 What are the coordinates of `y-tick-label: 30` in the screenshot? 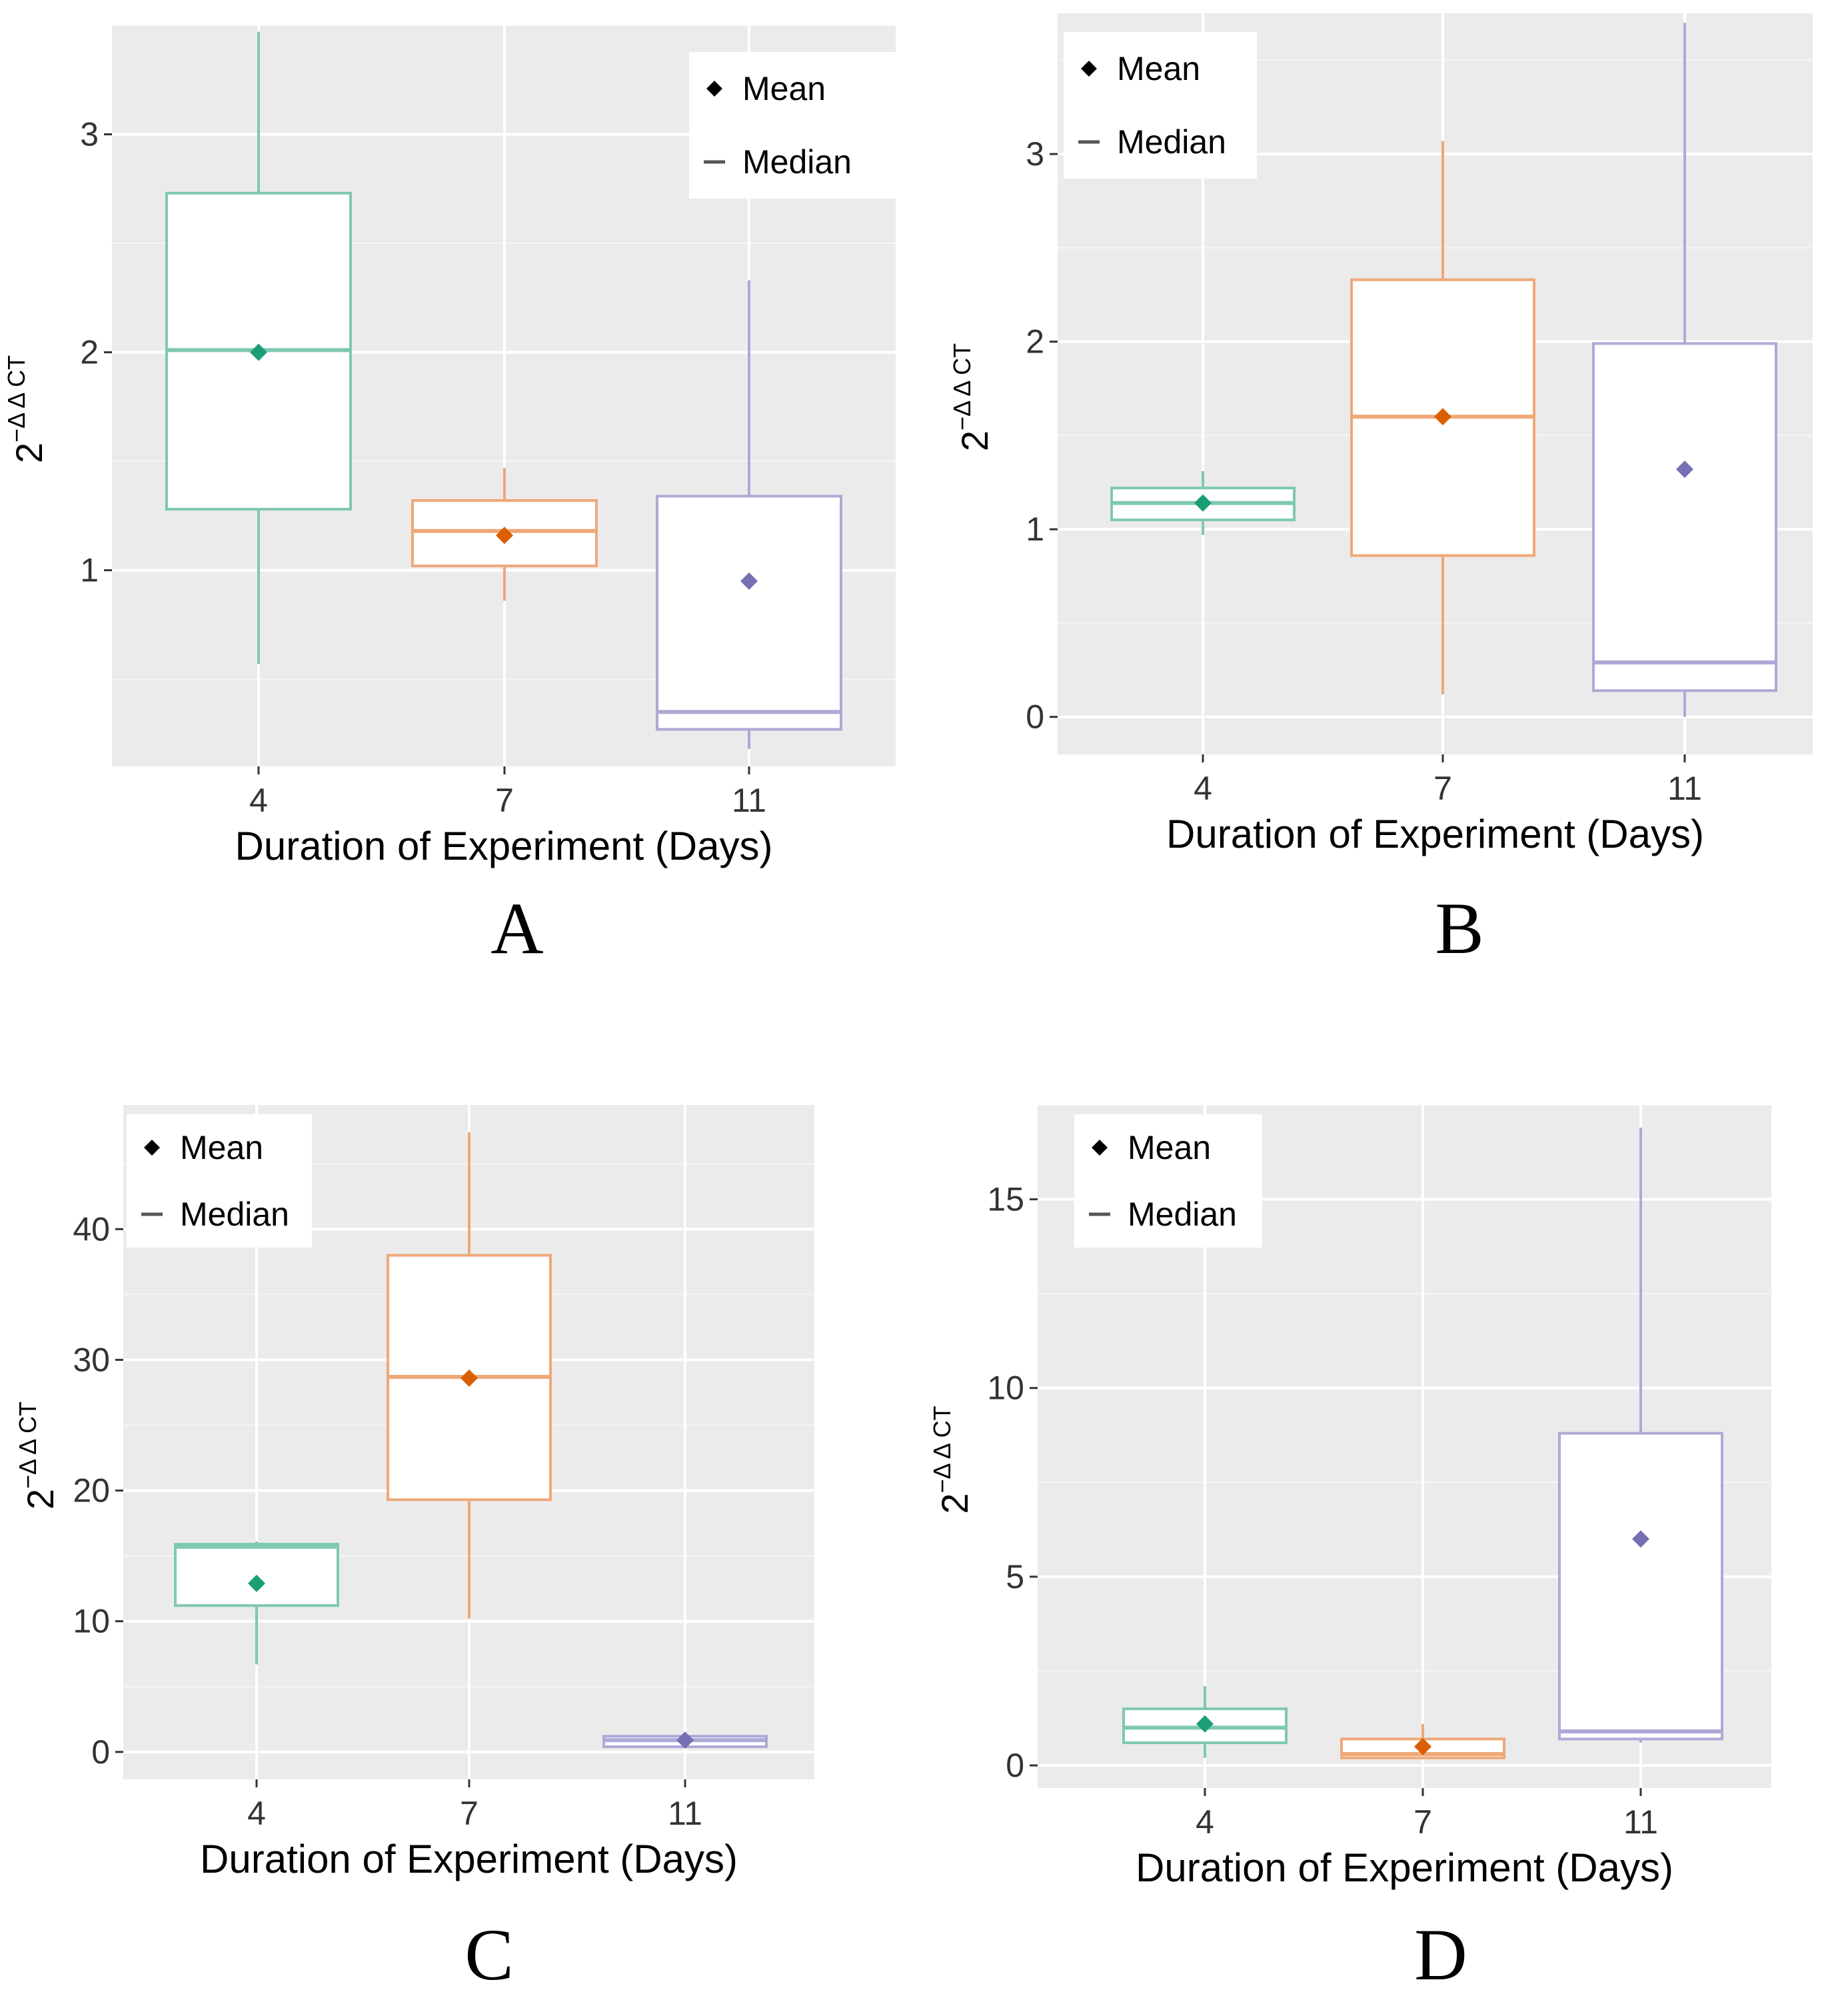 It's located at (92, 1359).